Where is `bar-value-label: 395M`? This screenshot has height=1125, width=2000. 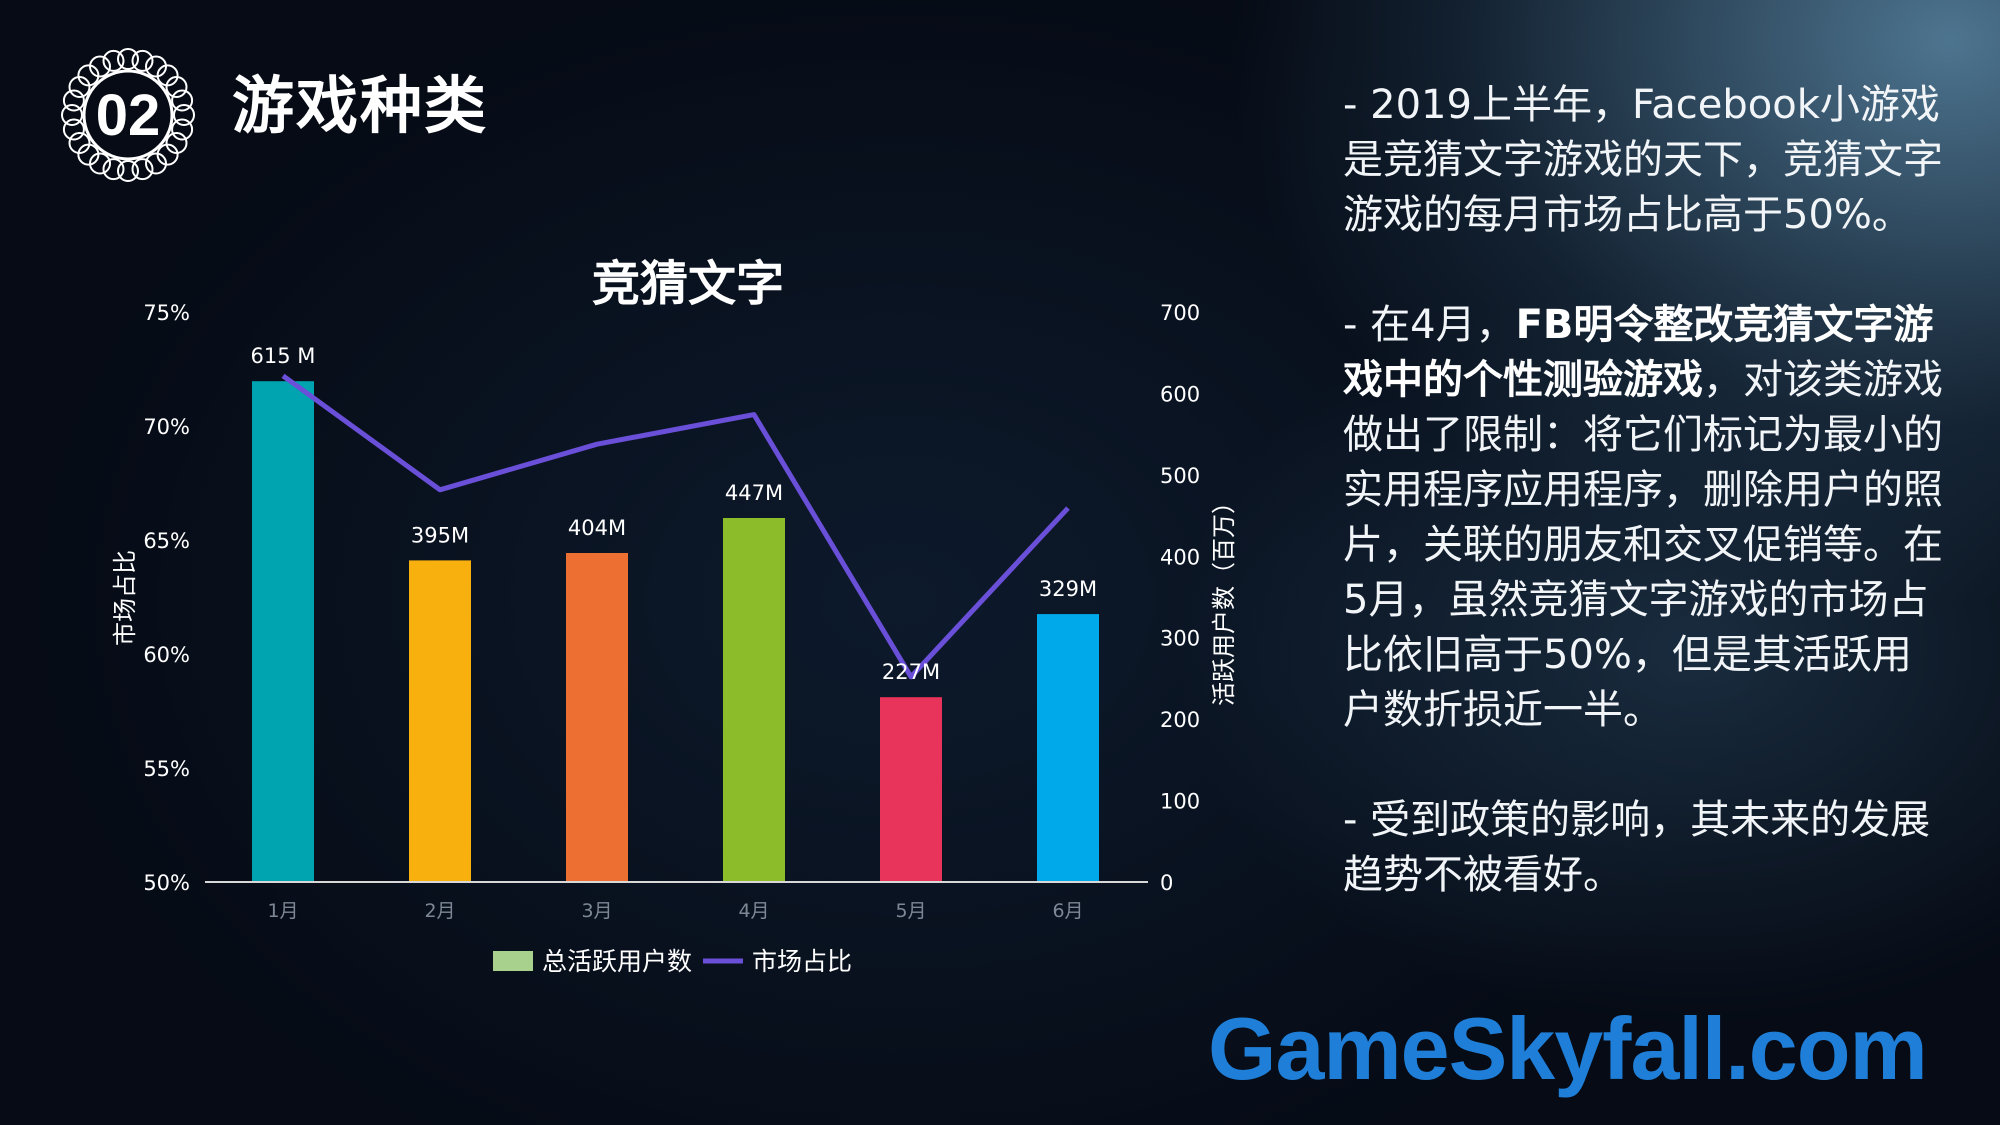 bar-value-label: 395M is located at coordinates (440, 535).